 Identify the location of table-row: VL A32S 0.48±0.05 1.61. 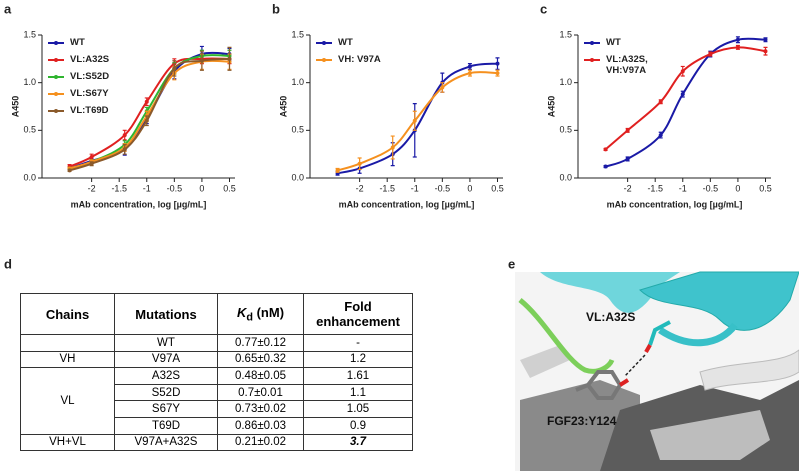
(216, 401).